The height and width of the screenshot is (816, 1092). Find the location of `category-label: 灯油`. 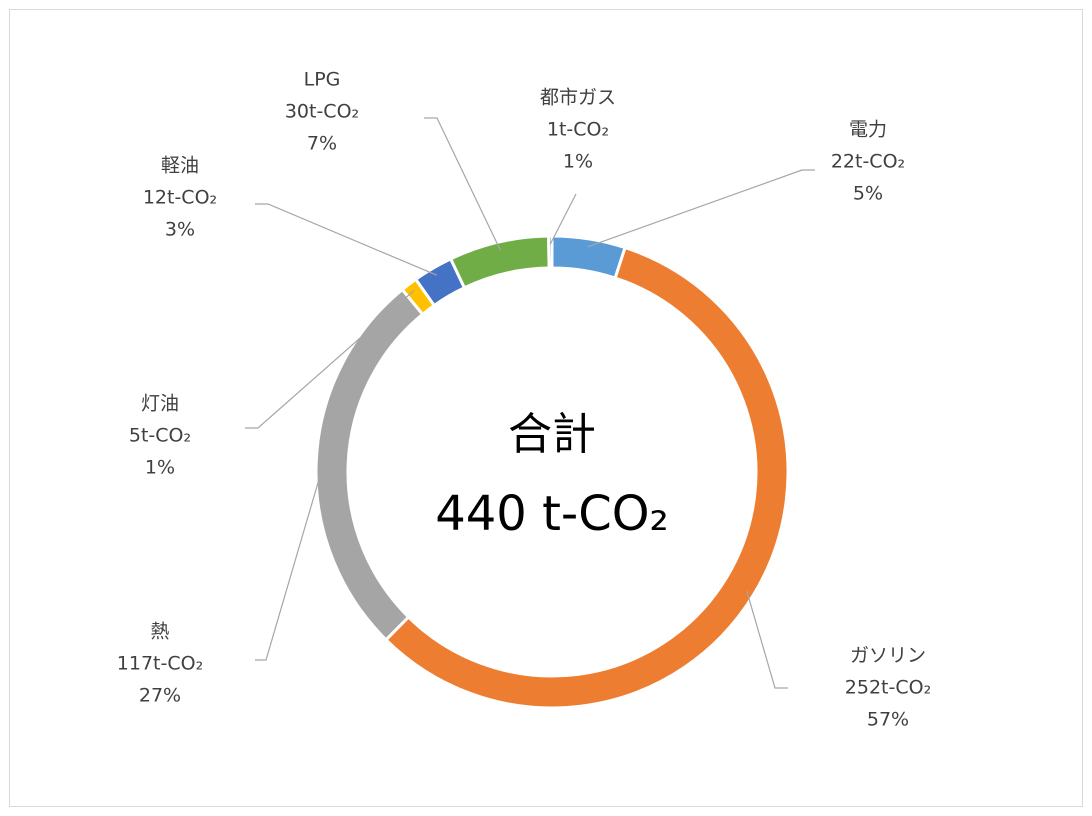

category-label: 灯油 is located at coordinates (160, 404).